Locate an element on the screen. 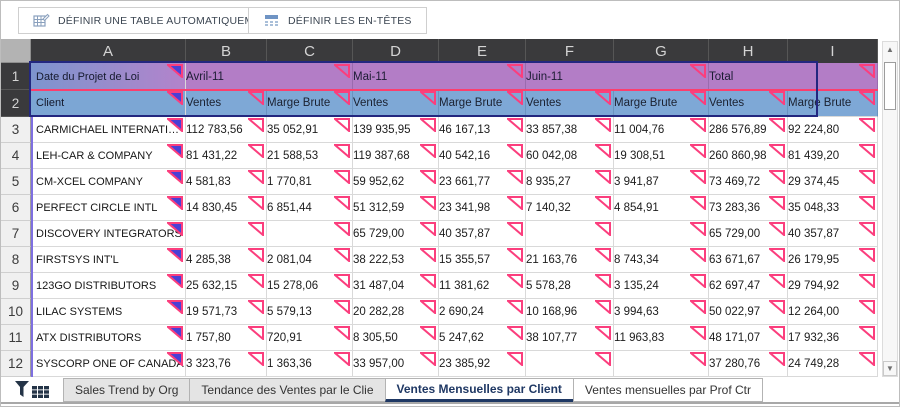  value-cell: 73 469,72 is located at coordinates (748, 182).